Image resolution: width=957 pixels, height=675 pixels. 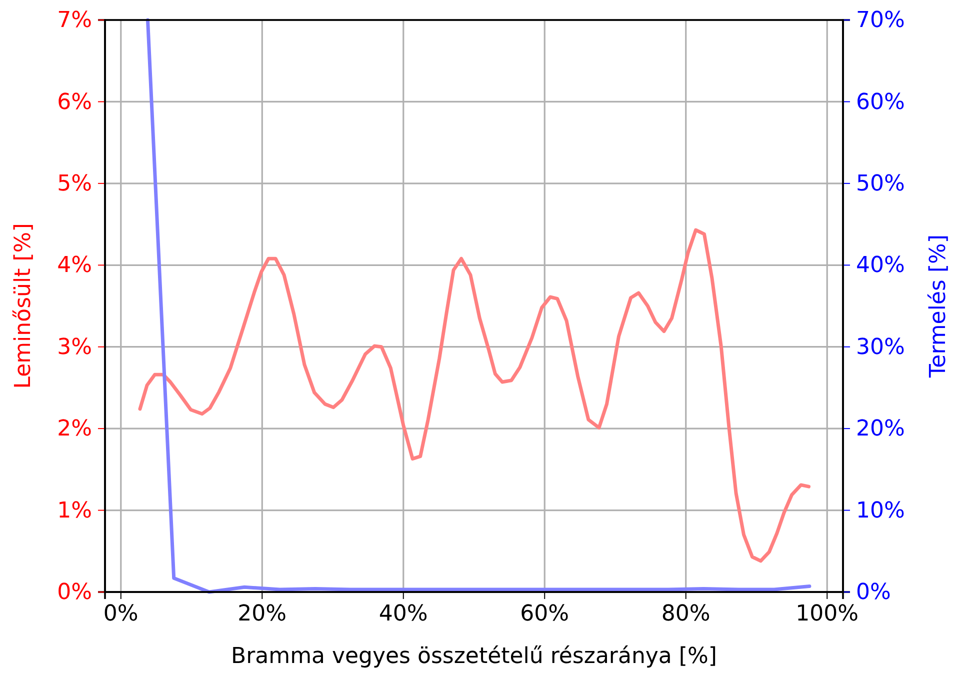 I want to click on y2-tick-label: 30%, so click(x=880, y=347).